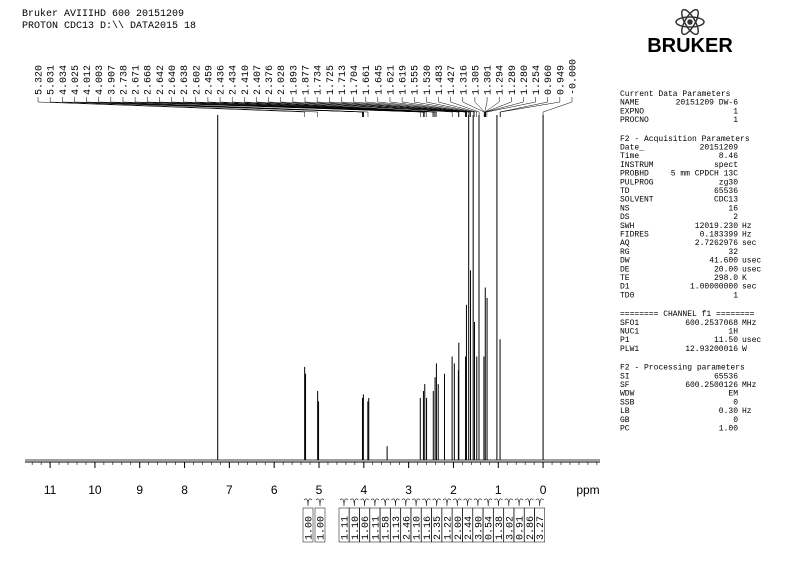 The width and height of the screenshot is (800, 562). Describe the element at coordinates (574, 77) in the screenshot. I see `peak-label: -0.000` at that location.